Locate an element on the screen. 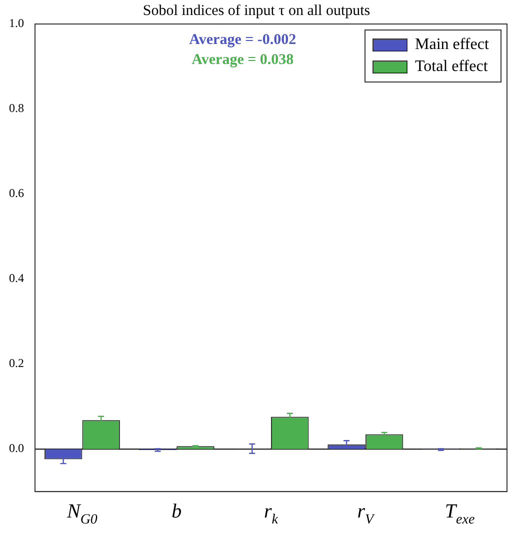 Image resolution: width=515 pixels, height=548 pixels. annotation: Average = 0.038 is located at coordinates (243, 60).